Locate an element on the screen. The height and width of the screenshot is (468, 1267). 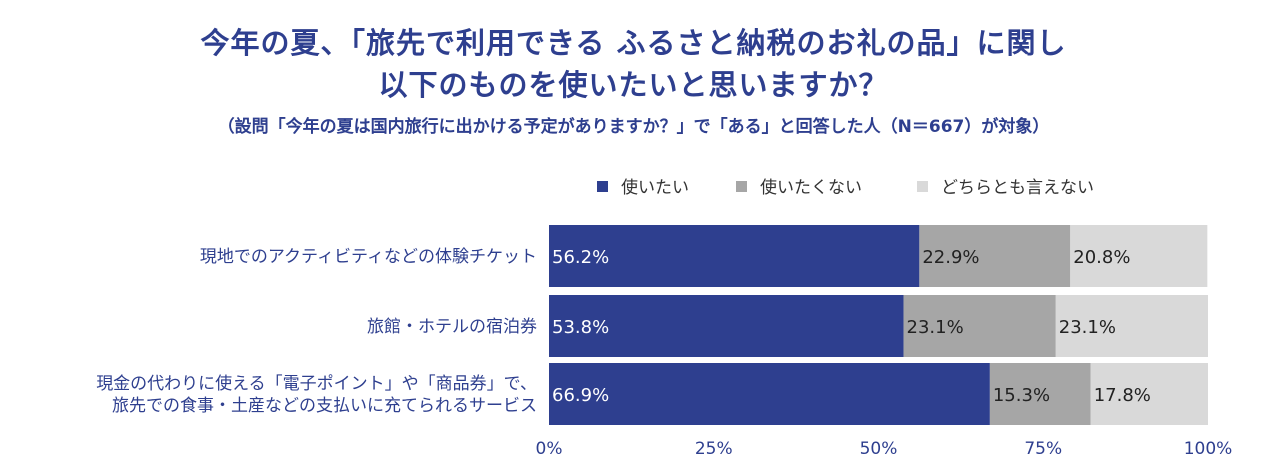
data-label: 56.2% is located at coordinates (580, 257).